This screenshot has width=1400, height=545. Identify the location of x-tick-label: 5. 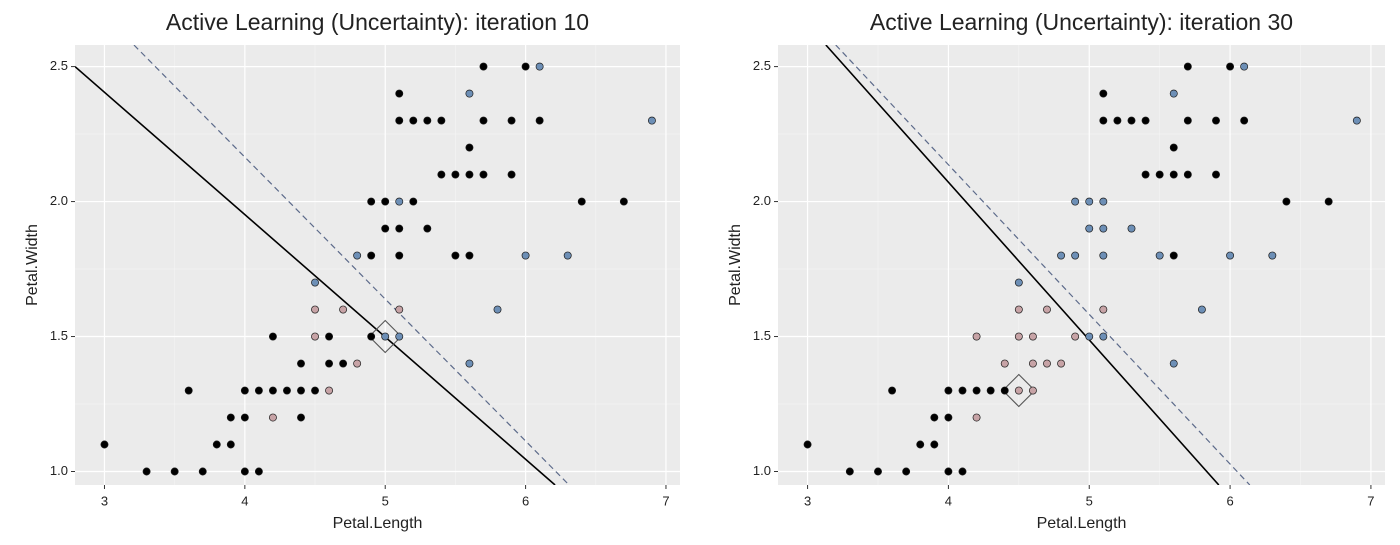
(385, 500).